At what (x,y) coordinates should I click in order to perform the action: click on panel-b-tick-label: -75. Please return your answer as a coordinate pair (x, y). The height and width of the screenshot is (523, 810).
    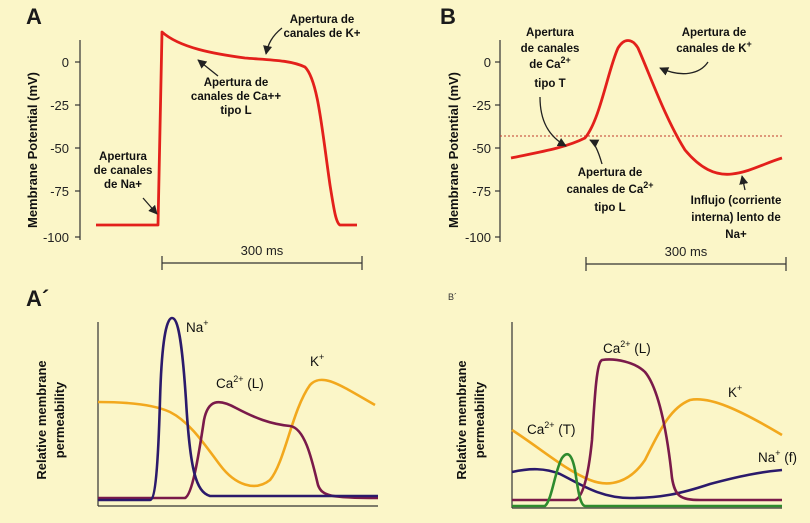
    Looking at the image, I should click on (481, 191).